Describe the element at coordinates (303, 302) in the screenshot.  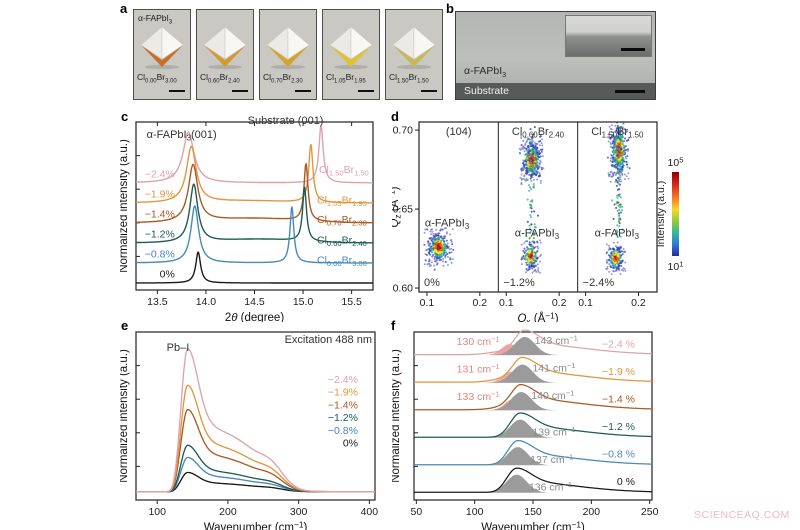
I see `svg-text: 15.0` at that location.